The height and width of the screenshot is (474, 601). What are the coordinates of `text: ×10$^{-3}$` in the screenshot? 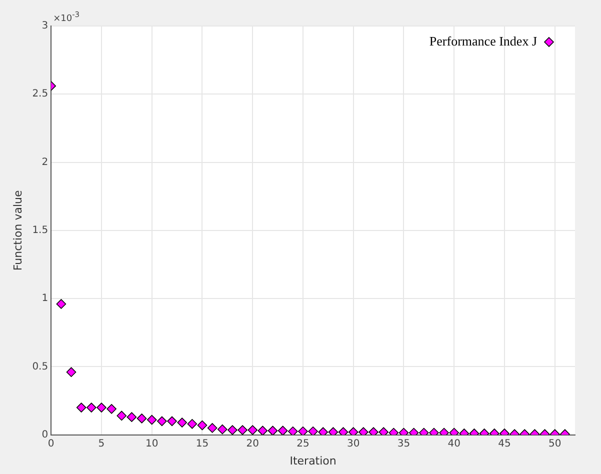 It's located at (66, 17).